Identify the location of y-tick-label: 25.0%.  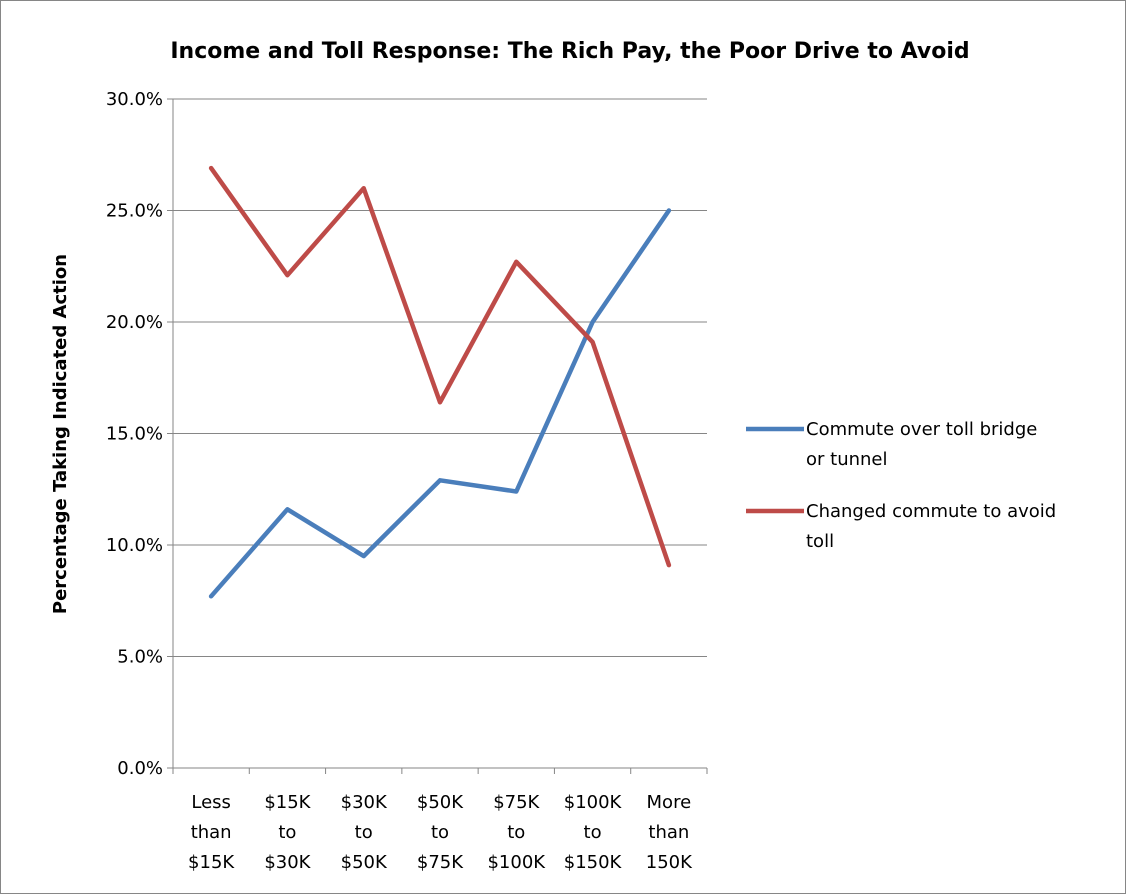
(134, 211).